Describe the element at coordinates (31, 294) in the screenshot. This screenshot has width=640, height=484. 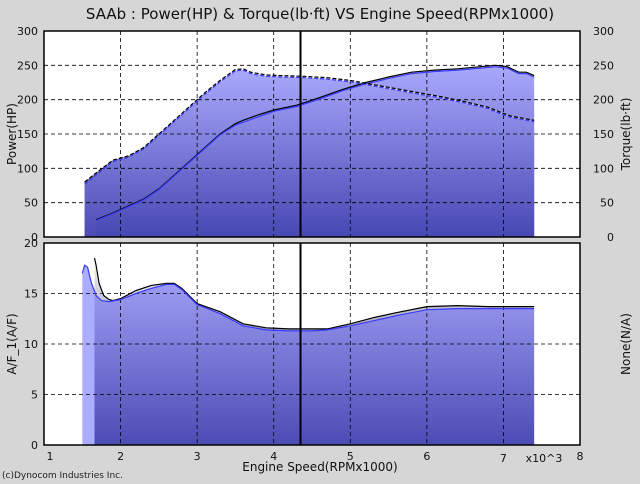
I see `y-tick-label: 15` at that location.